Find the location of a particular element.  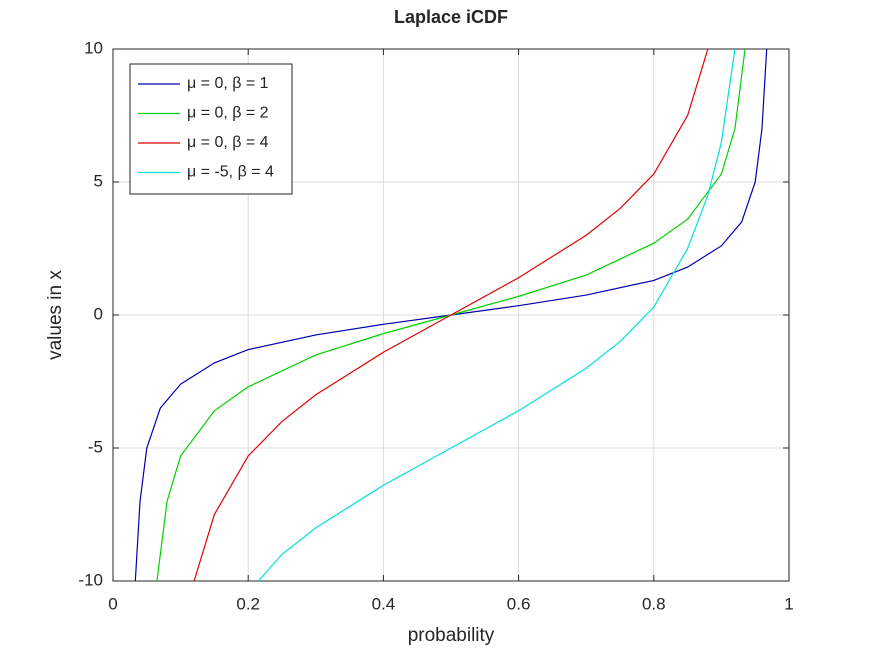

legend-label: μ = 0, β = 1 is located at coordinates (228, 83).